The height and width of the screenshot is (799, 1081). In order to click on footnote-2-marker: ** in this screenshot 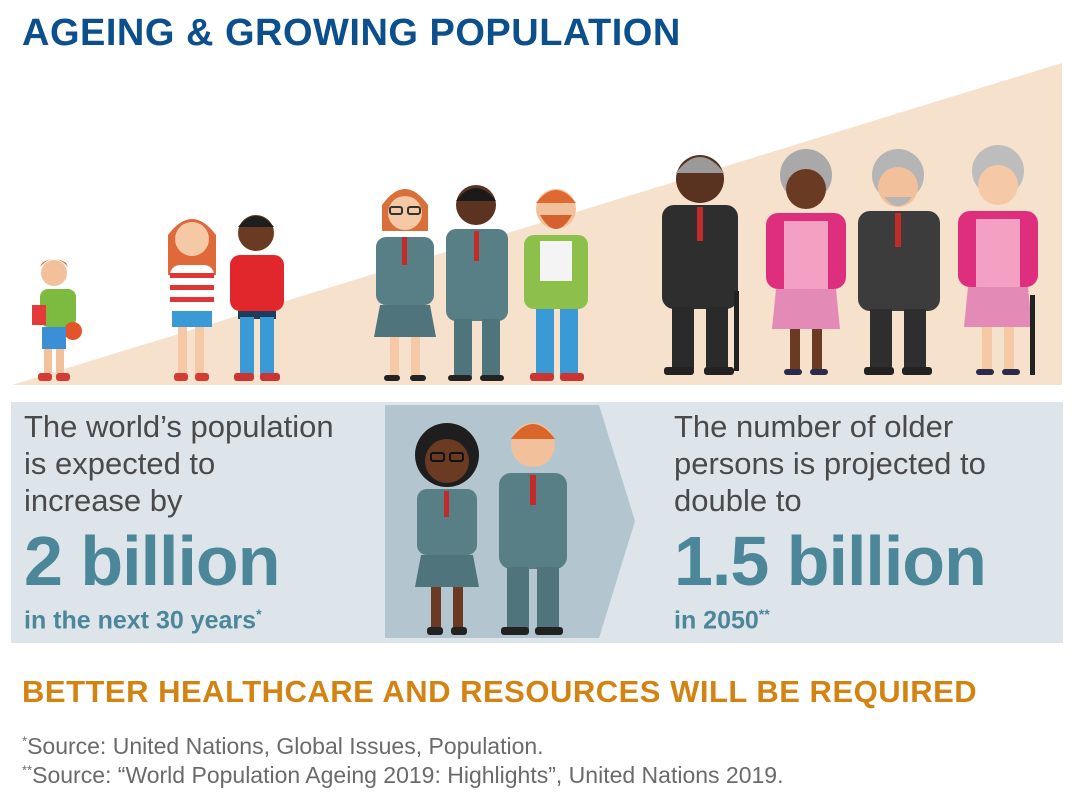, I will do `click(27, 770)`.